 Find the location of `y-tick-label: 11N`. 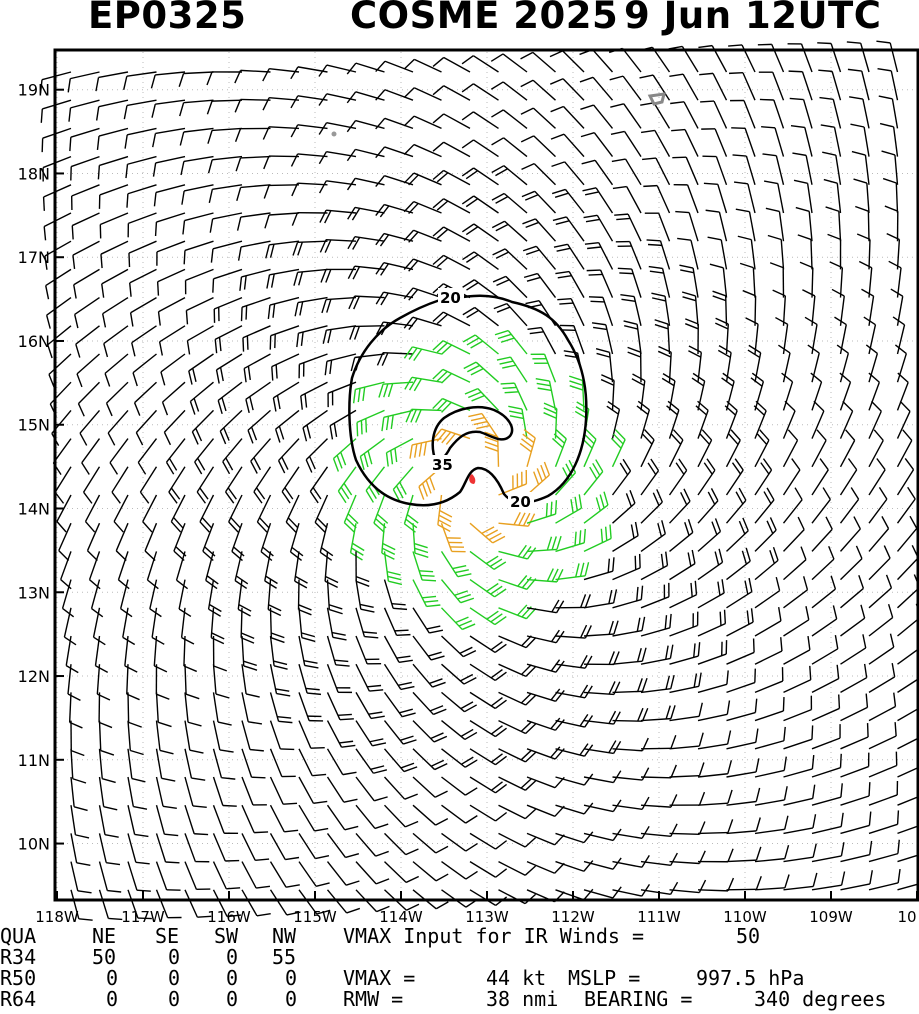

y-tick-label: 11N is located at coordinates (34, 760).